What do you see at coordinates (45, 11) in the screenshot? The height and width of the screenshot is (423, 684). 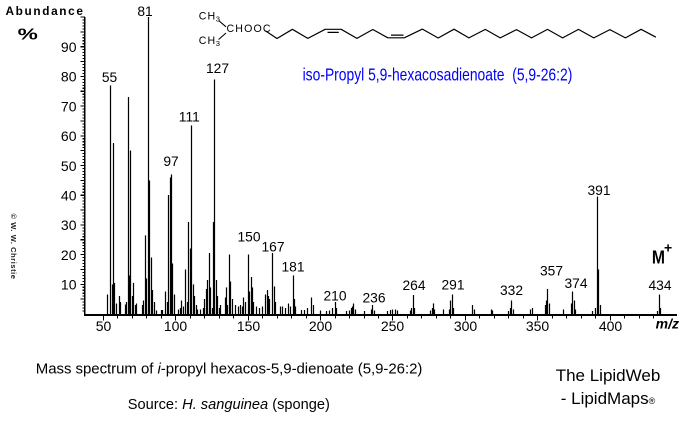 I see `svg-text: Abundance` at bounding box center [45, 11].